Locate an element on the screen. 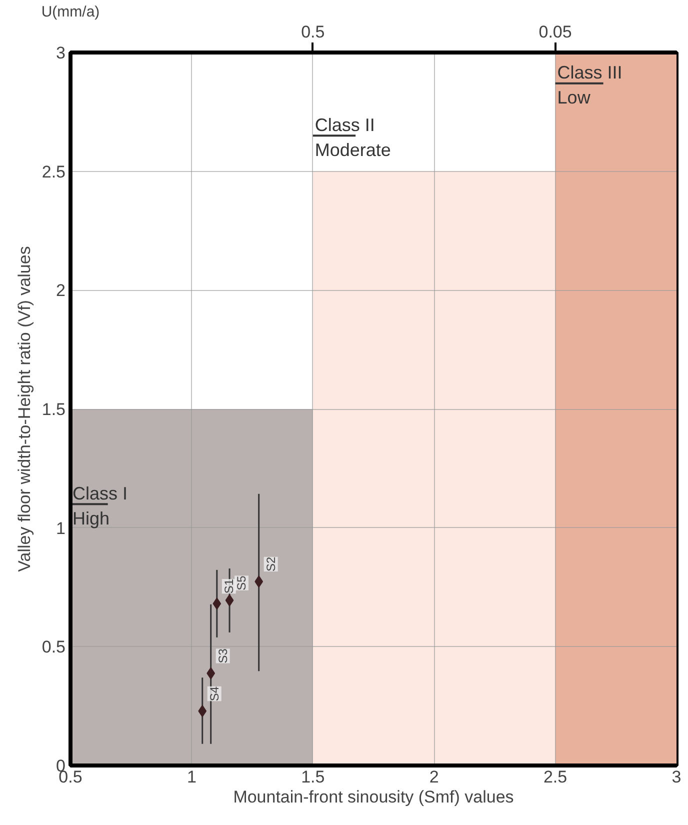 This screenshot has height=825, width=688. y-tick-label: 1 is located at coordinates (61, 528).